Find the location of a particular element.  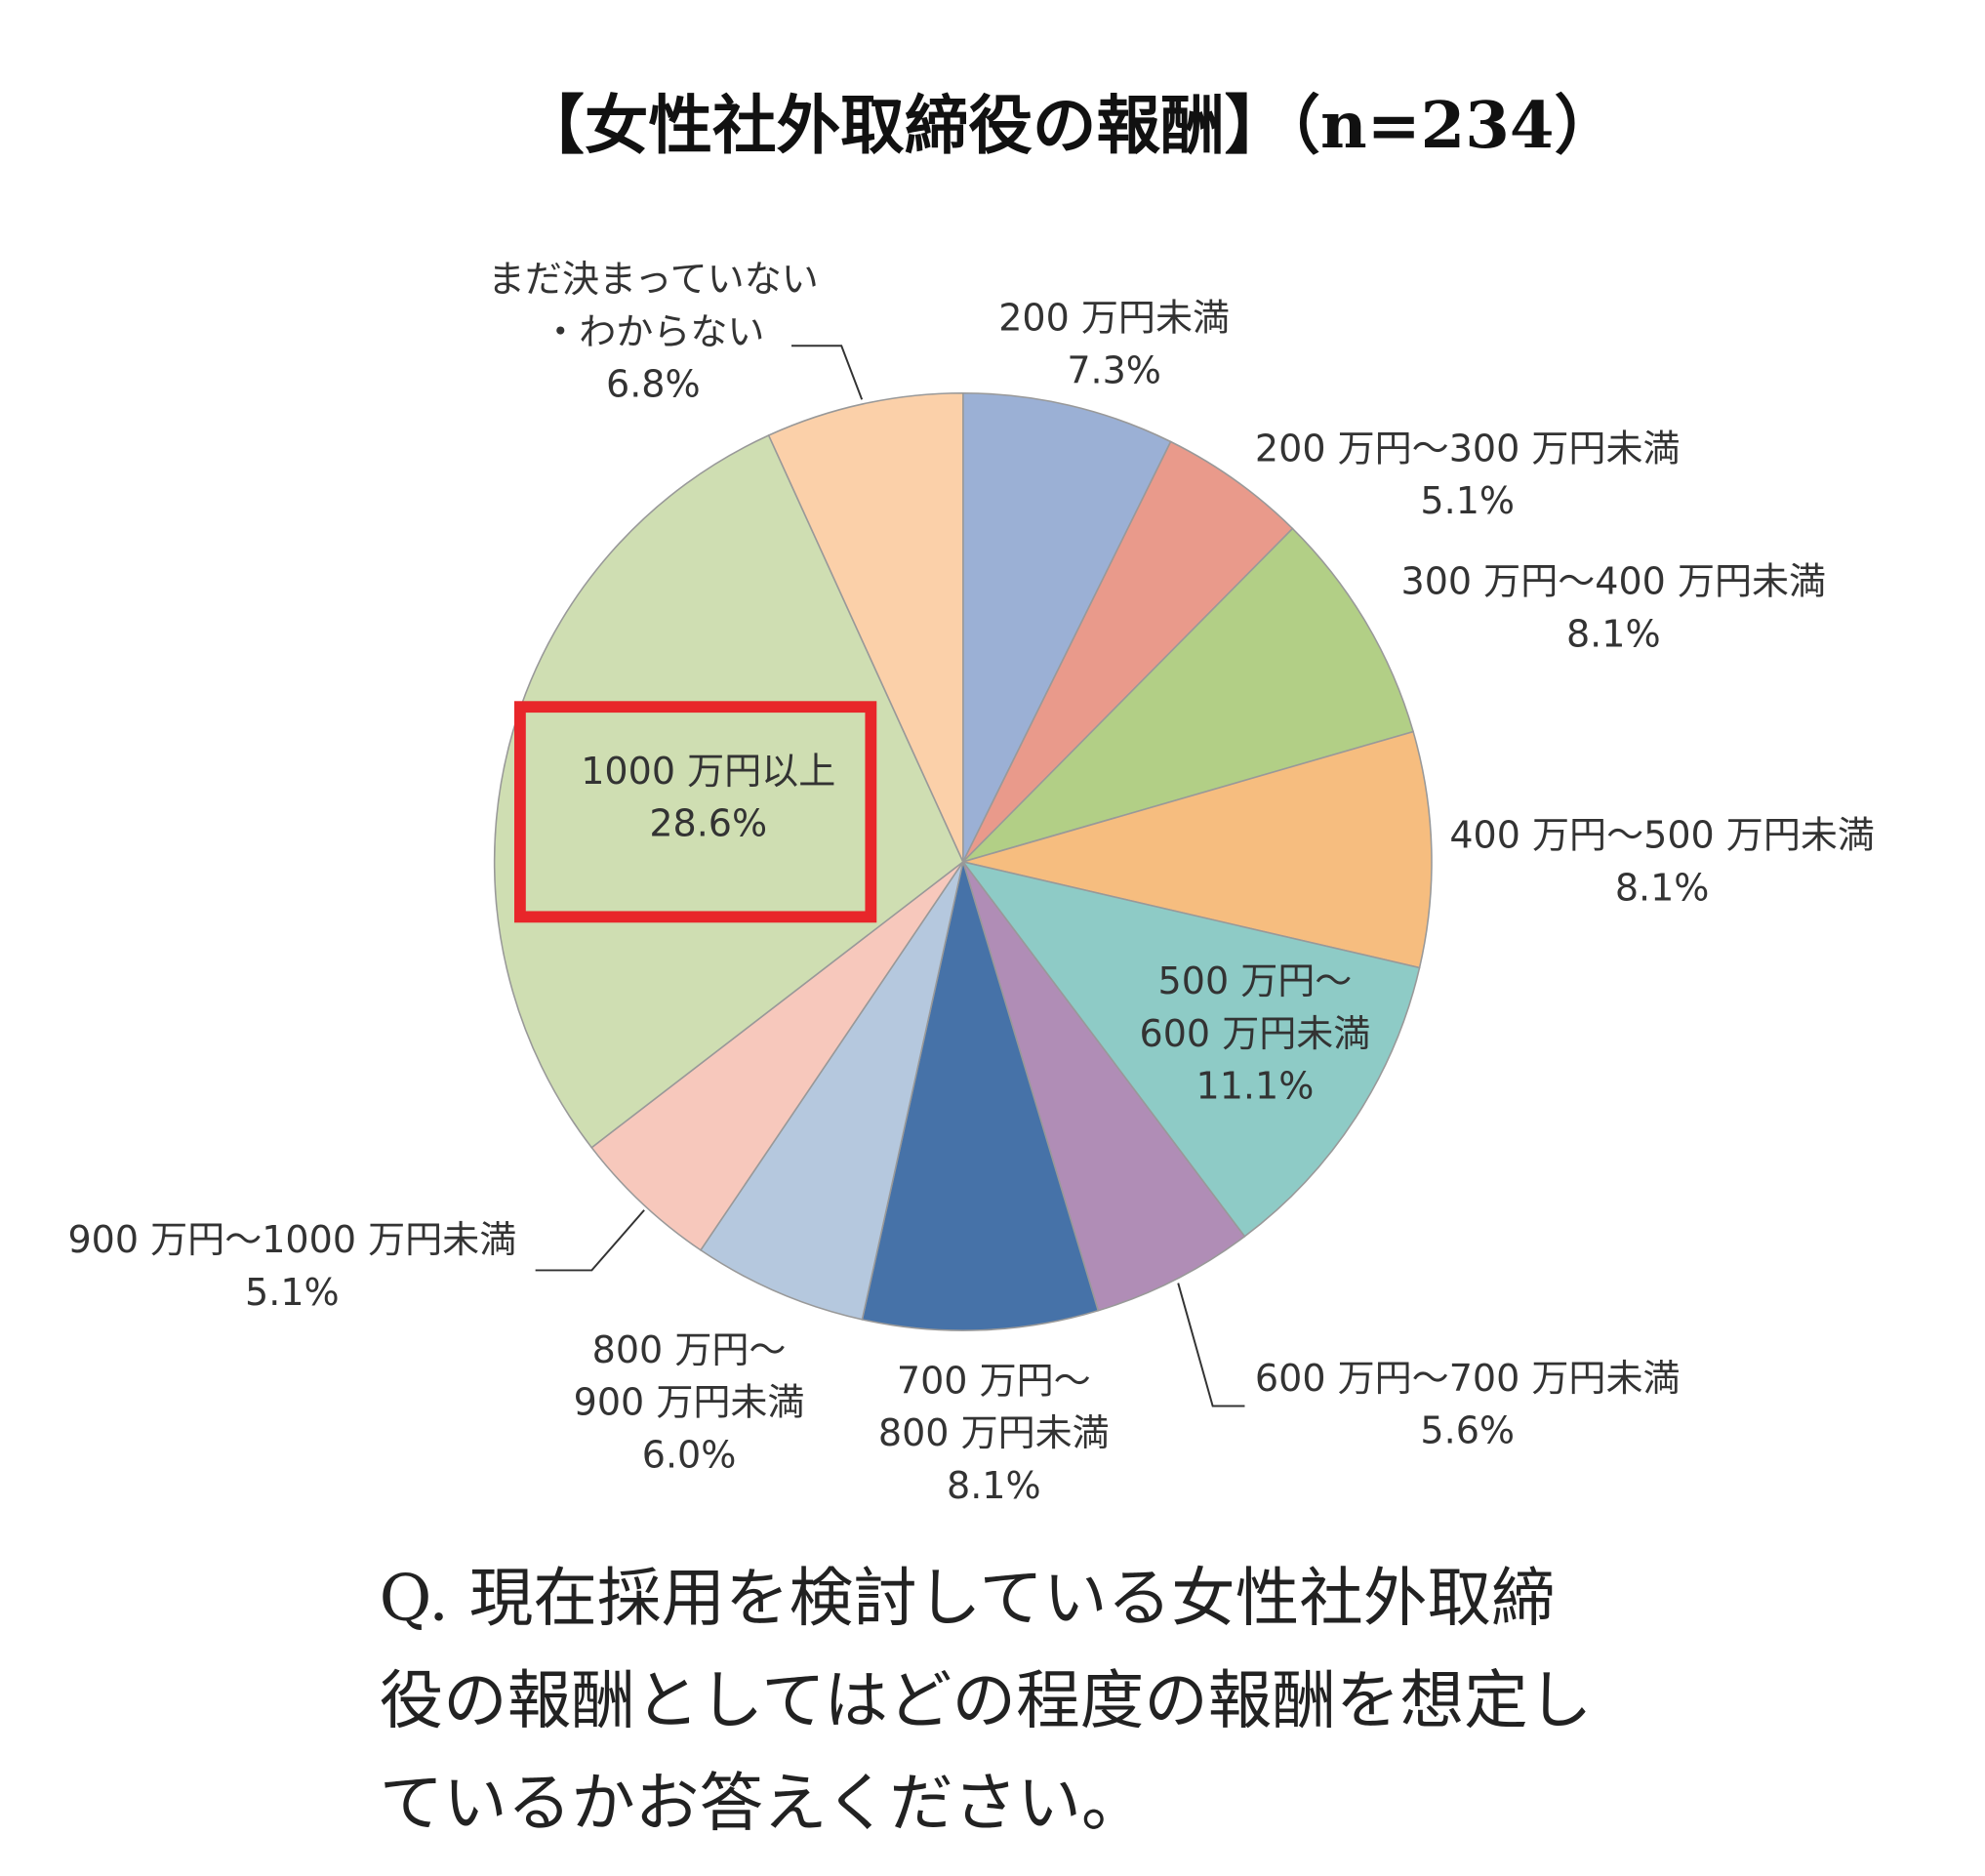

slice-category-label: まだ決まっていない is located at coordinates (653, 279).